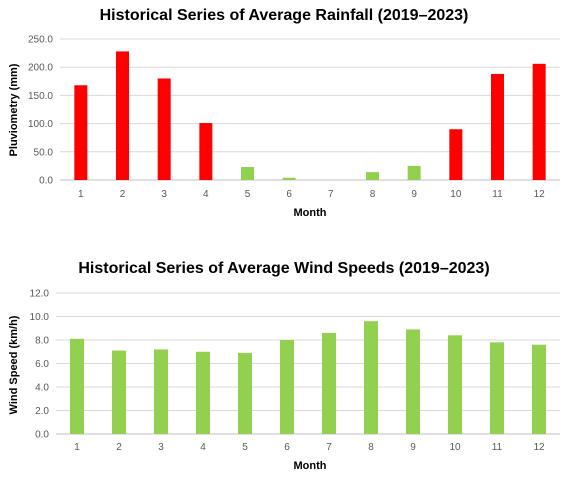 This screenshot has width=568, height=480. I want to click on wind-speed-y-tick-label: 4.0, so click(42, 388).